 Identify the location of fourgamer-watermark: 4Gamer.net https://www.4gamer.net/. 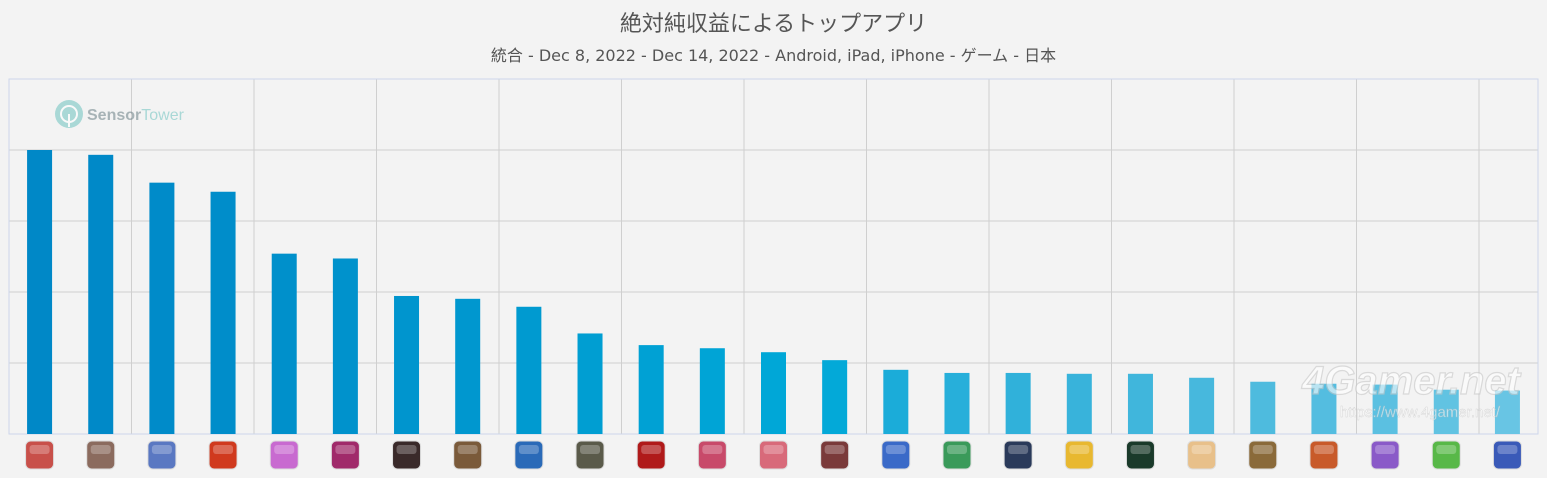
(1412, 389).